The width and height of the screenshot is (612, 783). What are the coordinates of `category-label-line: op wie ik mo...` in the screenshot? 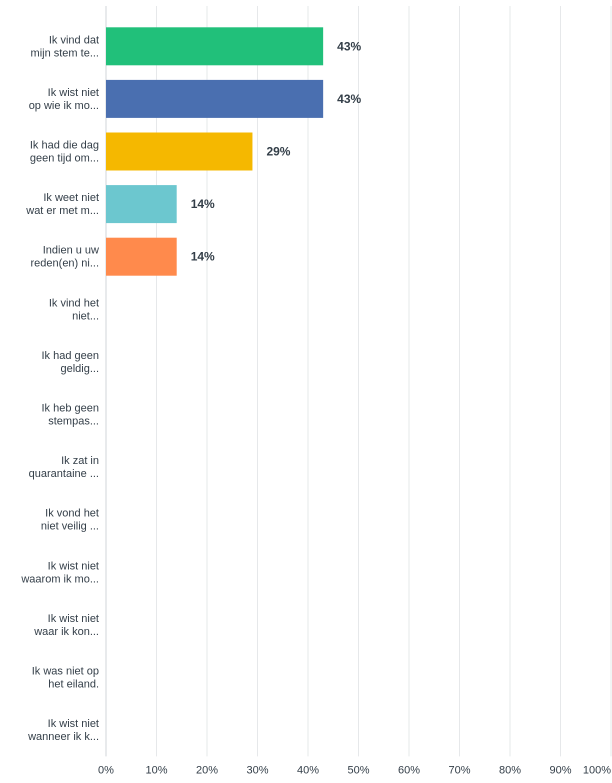 It's located at (64, 106).